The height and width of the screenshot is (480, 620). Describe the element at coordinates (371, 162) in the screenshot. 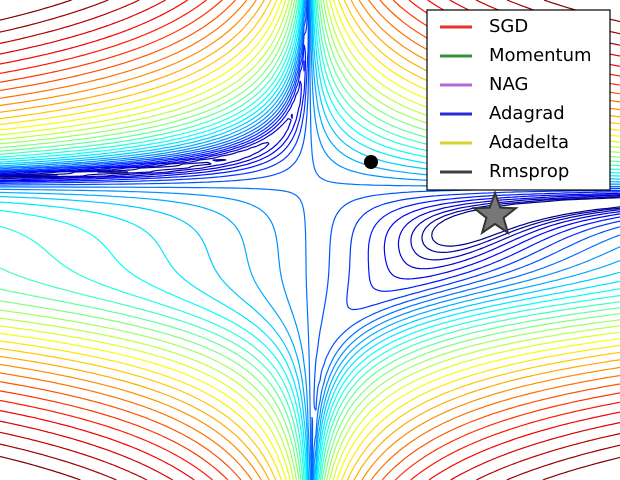

I see `start-point` at that location.